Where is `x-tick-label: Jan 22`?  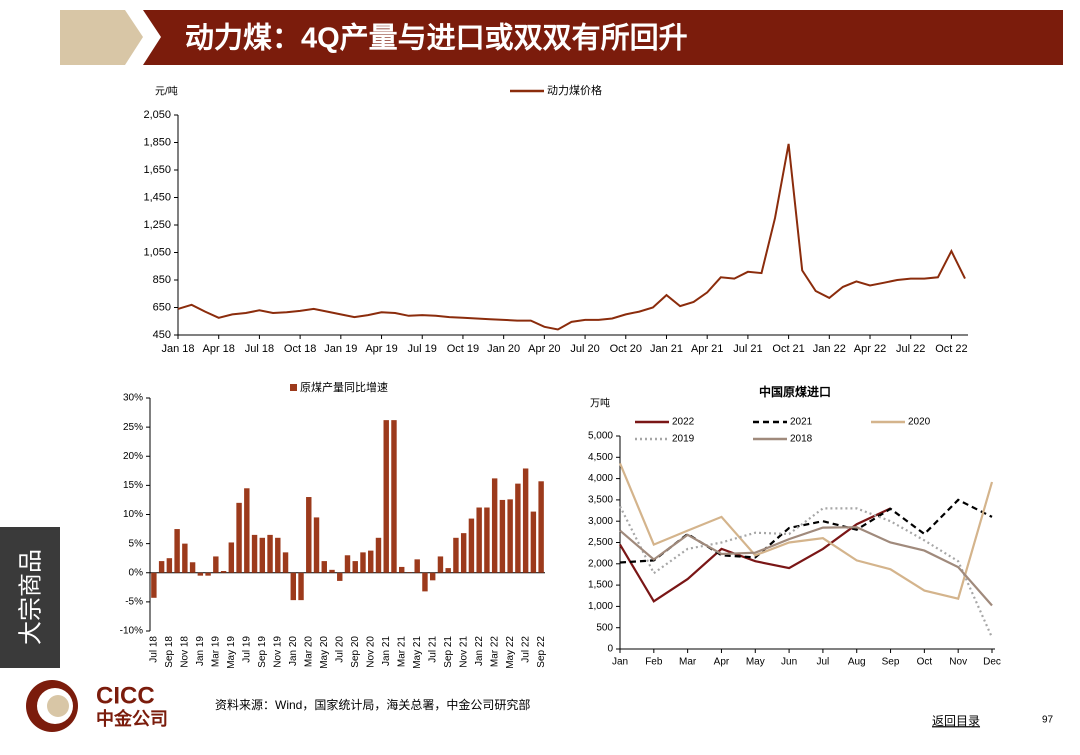 x-tick-label: Jan 22 is located at coordinates (479, 651).